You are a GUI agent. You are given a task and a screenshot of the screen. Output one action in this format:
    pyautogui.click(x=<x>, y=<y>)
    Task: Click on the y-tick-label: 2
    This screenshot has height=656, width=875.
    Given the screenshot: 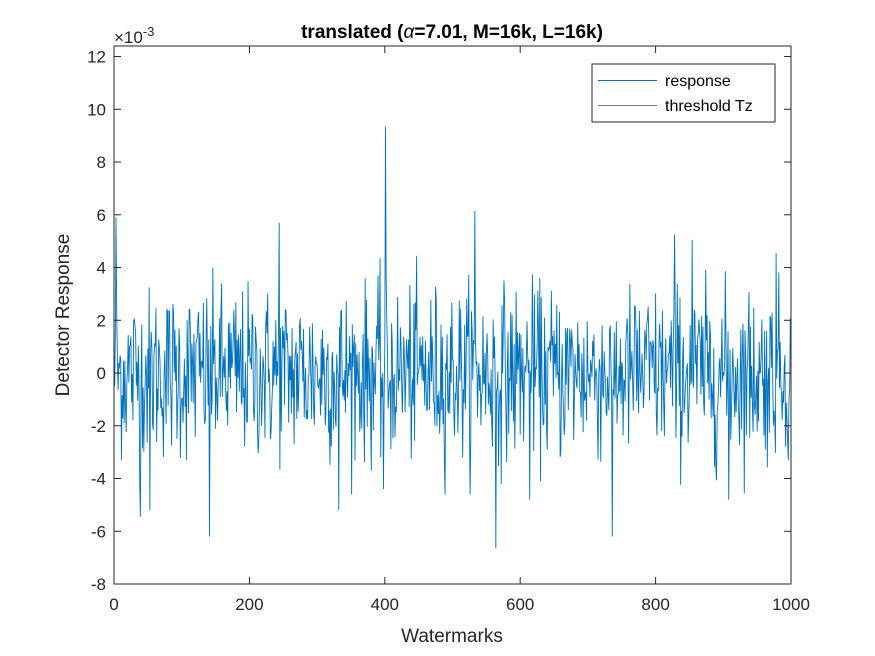 What is the action you would take?
    pyautogui.click(x=101, y=320)
    